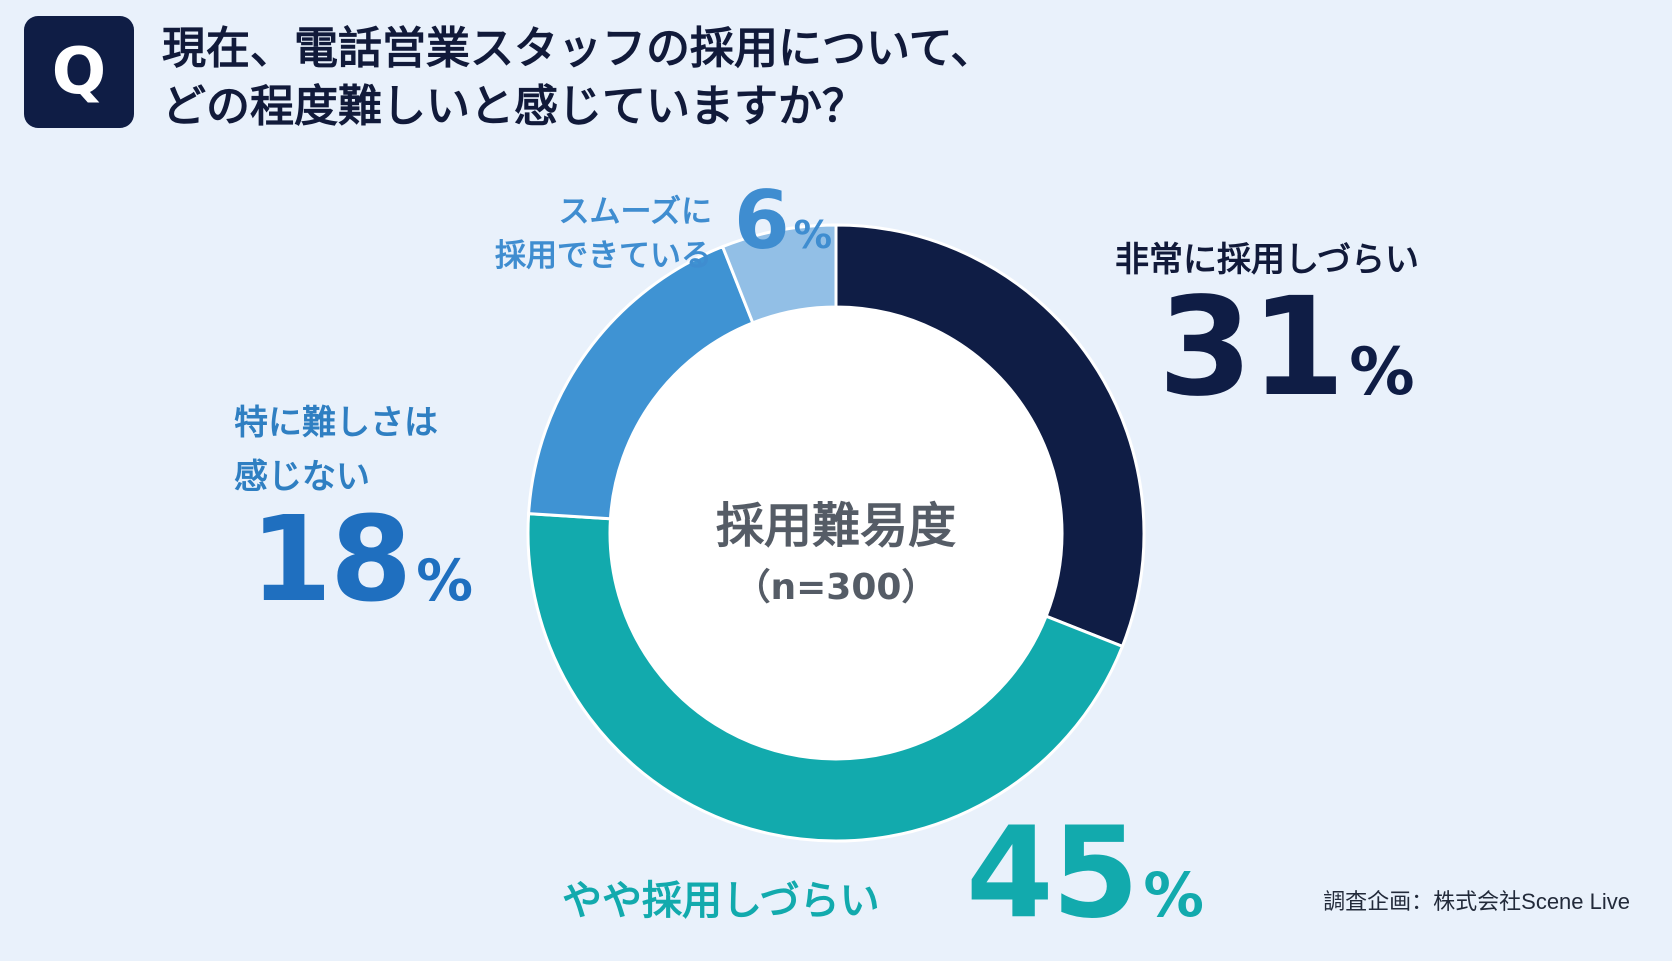  What do you see at coordinates (1476, 901) in the screenshot?
I see `survey-source: 調査企画：株式会社Scene Live` at bounding box center [1476, 901].